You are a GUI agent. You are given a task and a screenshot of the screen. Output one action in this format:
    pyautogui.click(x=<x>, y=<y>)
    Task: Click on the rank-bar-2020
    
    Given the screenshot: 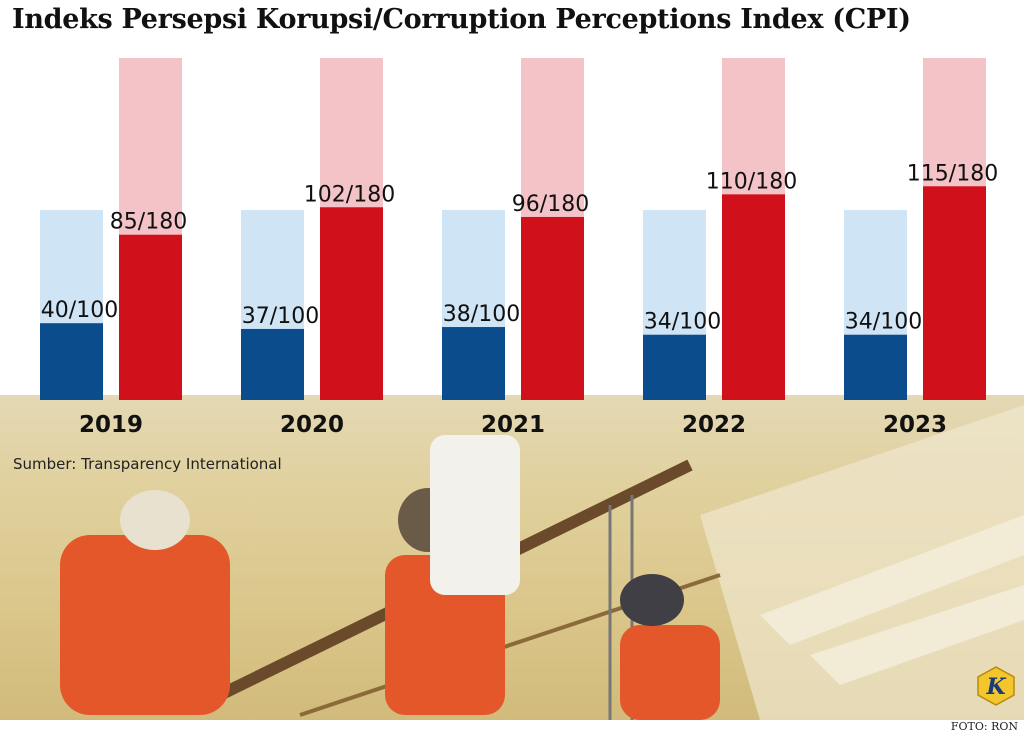 What is the action you would take?
    pyautogui.click(x=351, y=303)
    